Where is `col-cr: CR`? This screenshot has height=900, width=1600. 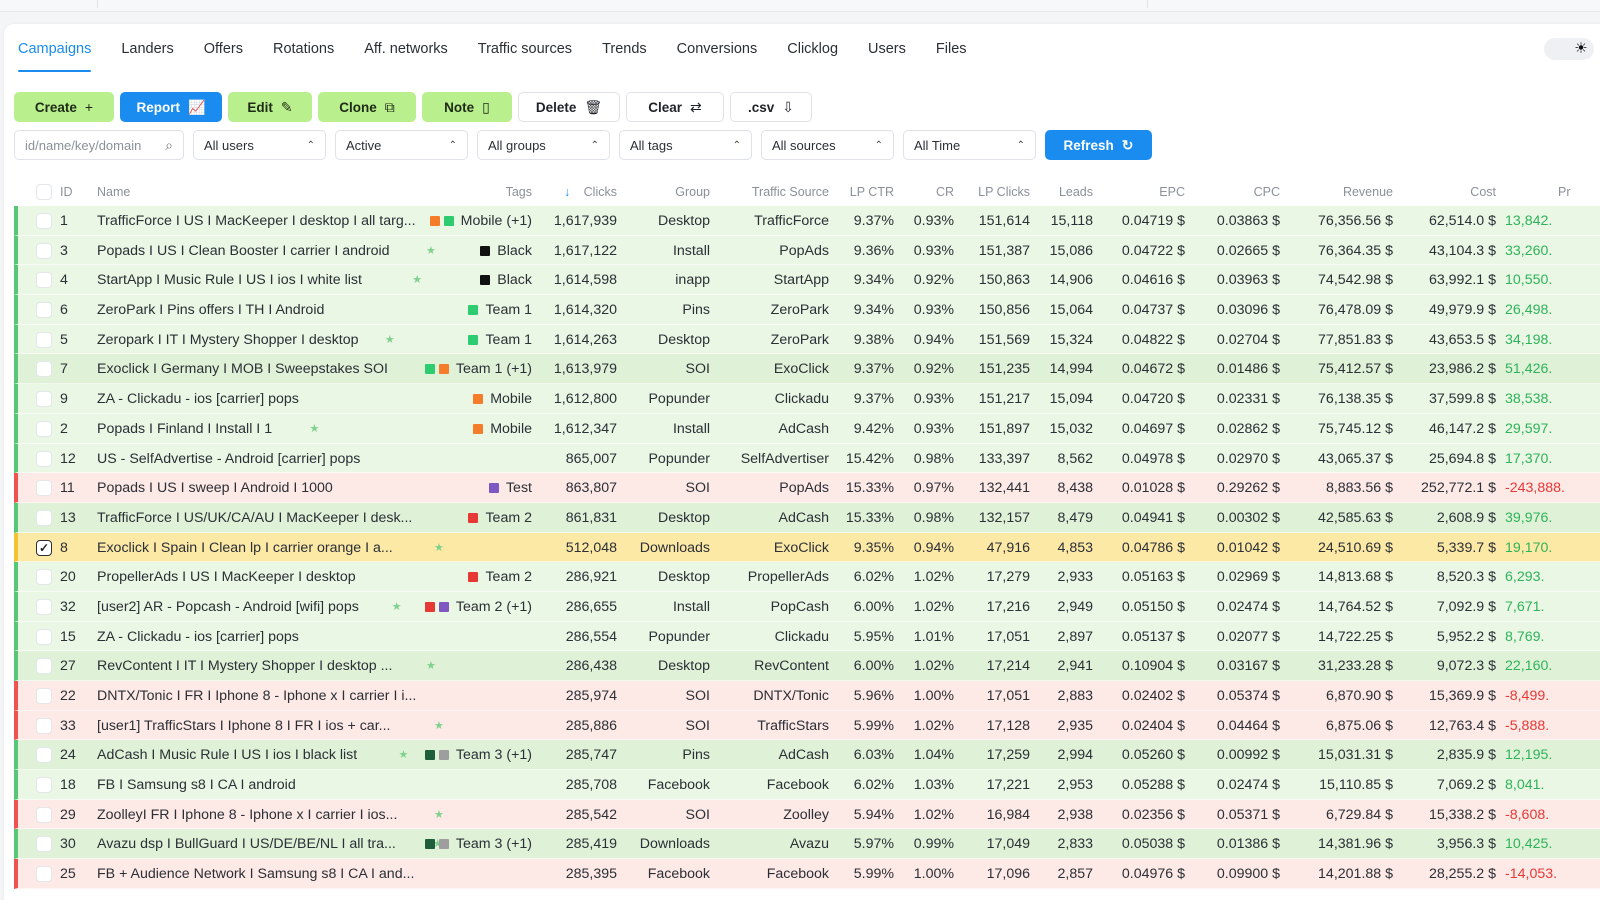 col-cr: CR is located at coordinates (944, 192).